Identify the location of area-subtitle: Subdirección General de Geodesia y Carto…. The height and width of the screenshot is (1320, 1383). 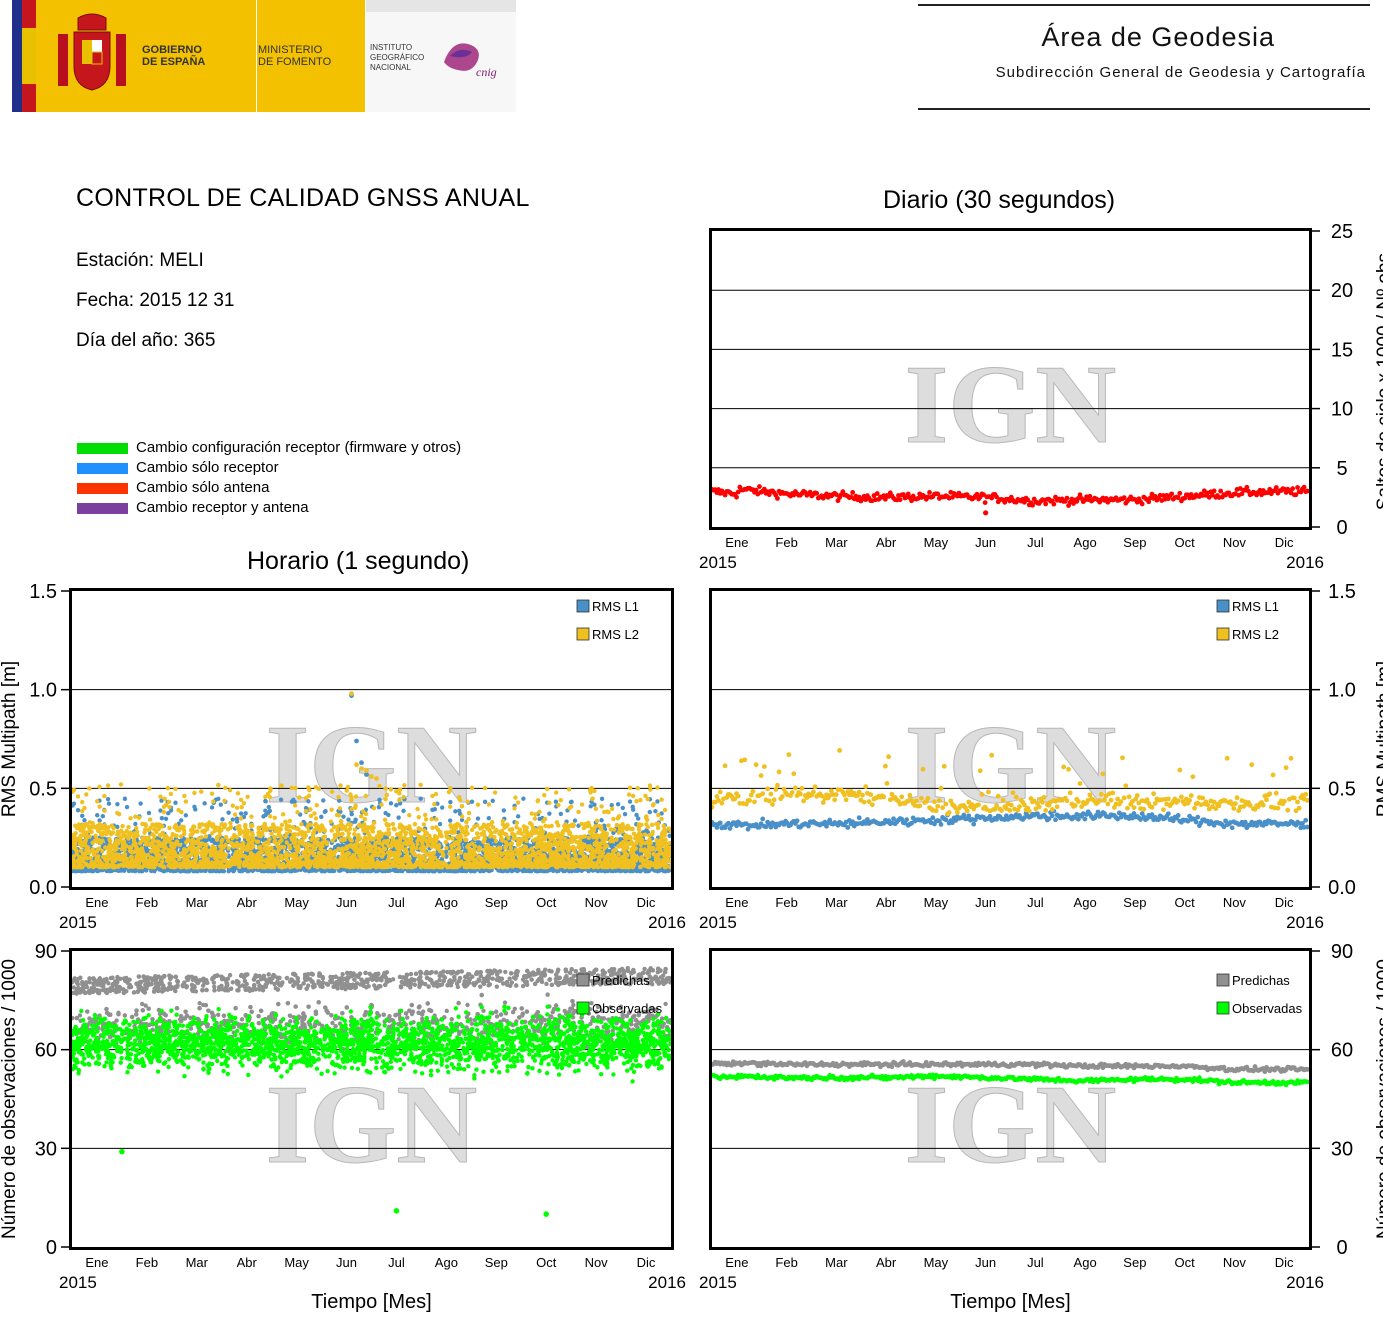
(1181, 72).